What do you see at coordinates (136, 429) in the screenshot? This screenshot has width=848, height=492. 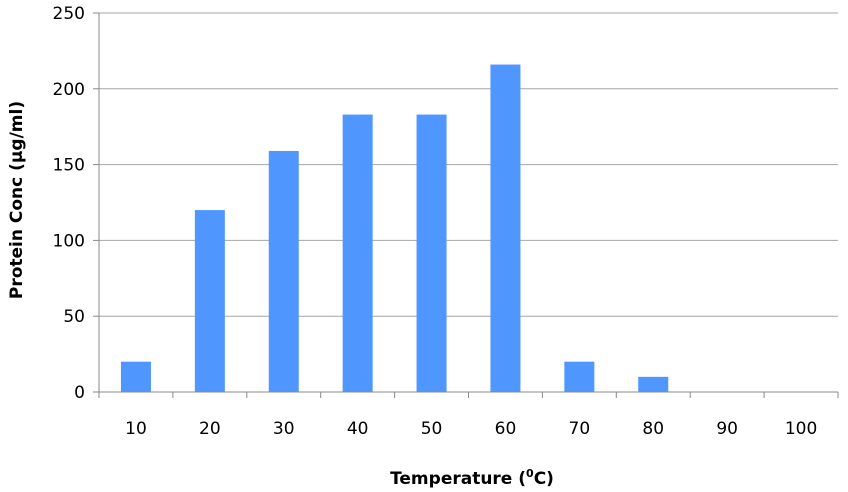 I see `x-tick-label-10: 10` at bounding box center [136, 429].